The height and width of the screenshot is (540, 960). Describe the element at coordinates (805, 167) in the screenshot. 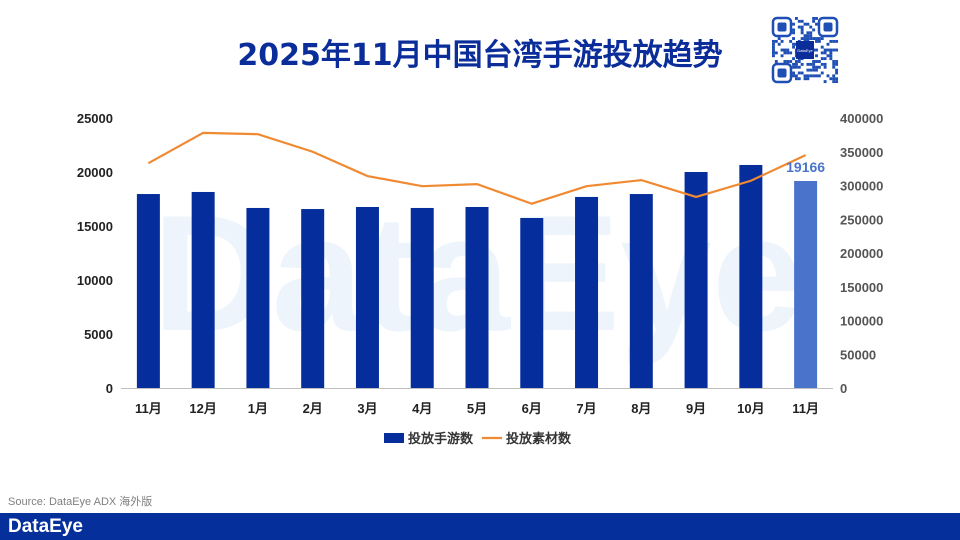

I see `data-label: 19166` at that location.